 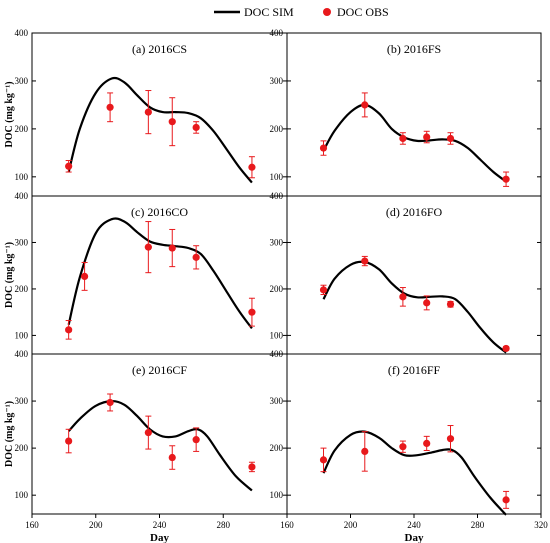 I want to click on x-tick-label: 200, so click(x=96, y=525).